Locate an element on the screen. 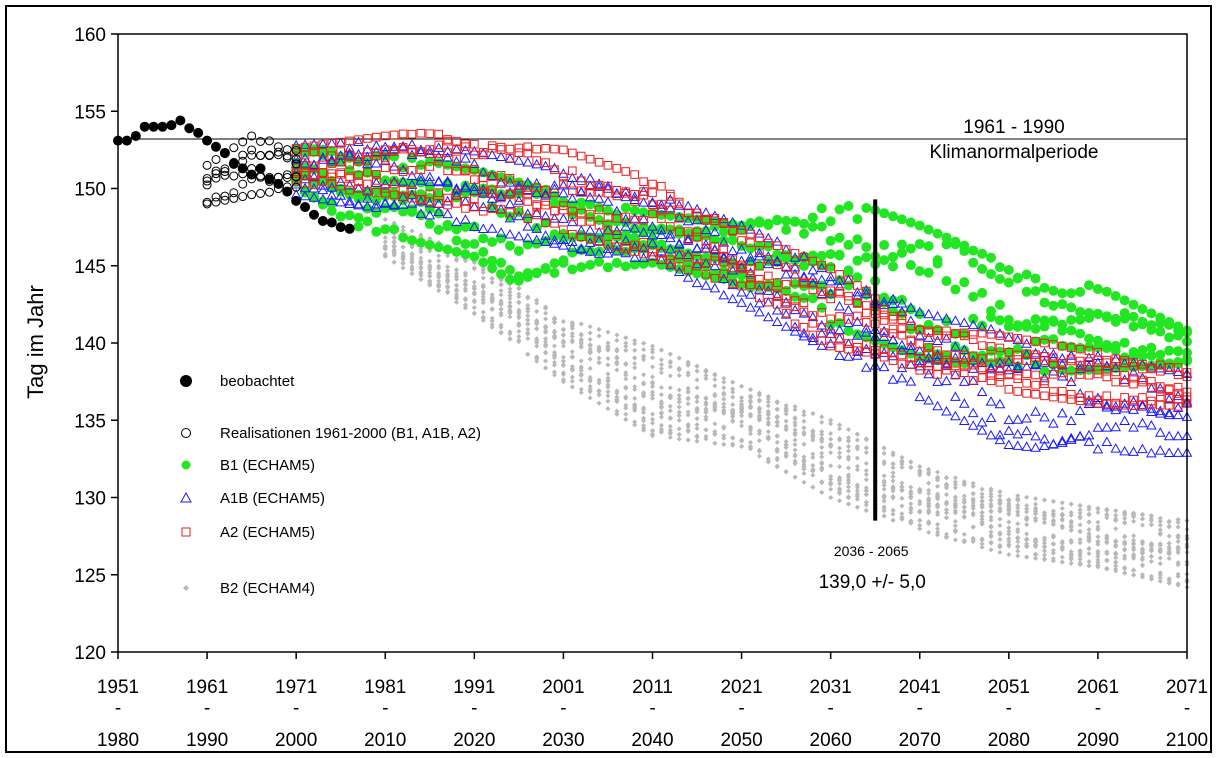 This screenshot has height=758, width=1219. x-tick-label-mid: - is located at coordinates (1098, 708).